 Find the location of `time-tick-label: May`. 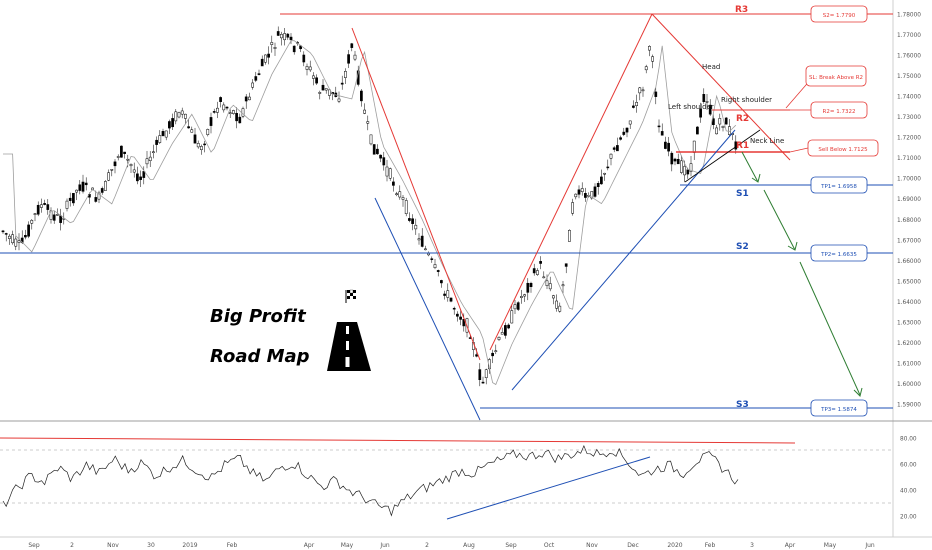

time-tick-label: May is located at coordinates (347, 545).